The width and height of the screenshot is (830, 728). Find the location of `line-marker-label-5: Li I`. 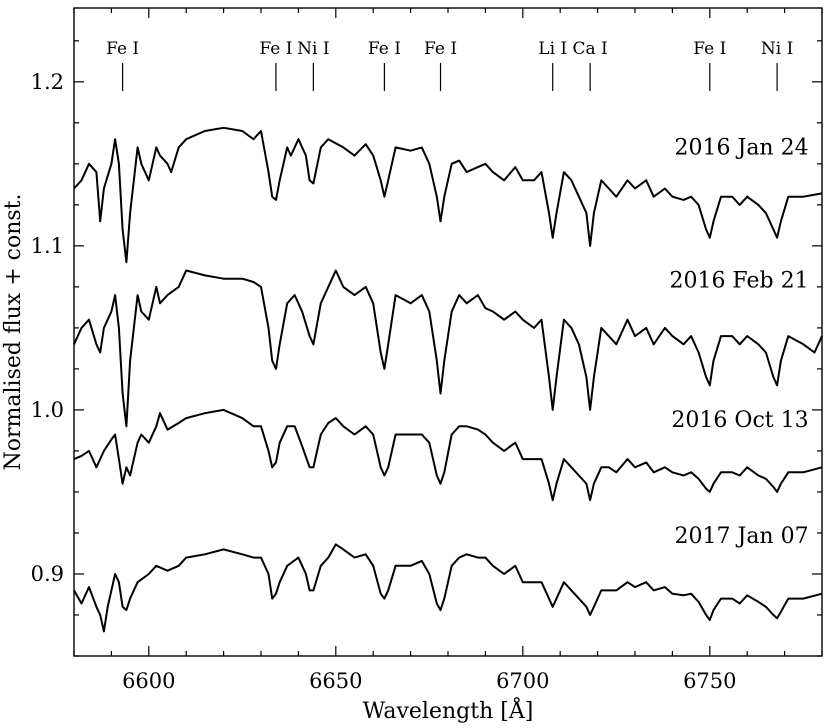

line-marker-label-5: Li I is located at coordinates (552, 49).